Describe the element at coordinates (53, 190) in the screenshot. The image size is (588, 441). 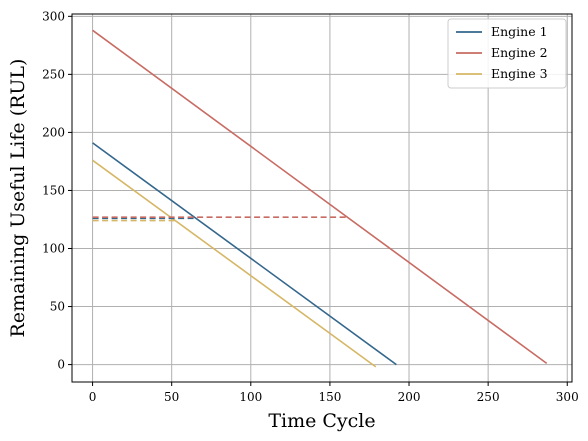
I see `y-tick-label: 150` at that location.